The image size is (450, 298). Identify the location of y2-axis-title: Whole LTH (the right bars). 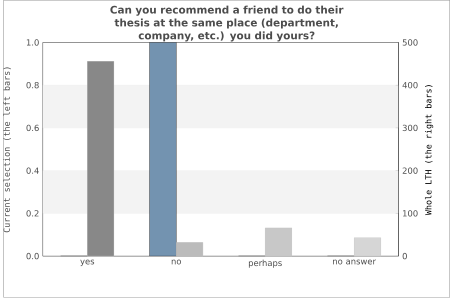
(429, 150).